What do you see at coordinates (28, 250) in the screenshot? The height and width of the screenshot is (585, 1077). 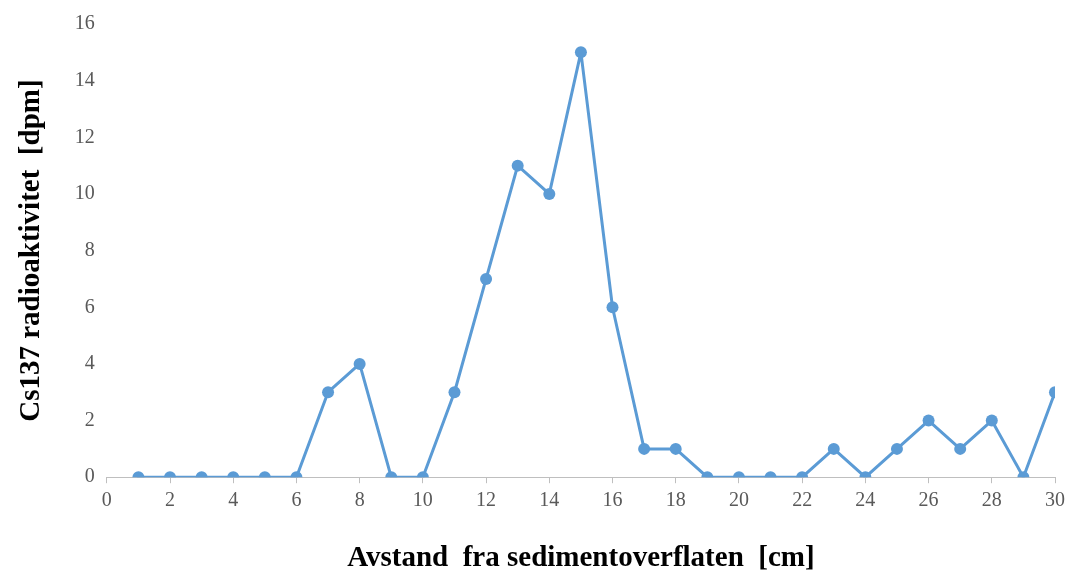 I see `y-axis-title: Cs137 radioaktivitet [dpm]` at bounding box center [28, 250].